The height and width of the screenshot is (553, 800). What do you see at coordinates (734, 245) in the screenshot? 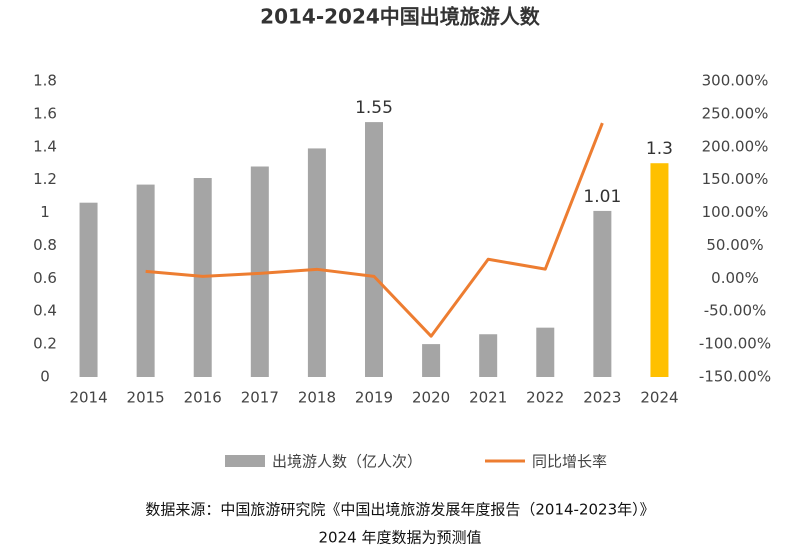
I see `y2-tick-label: 50.00%` at bounding box center [734, 245].